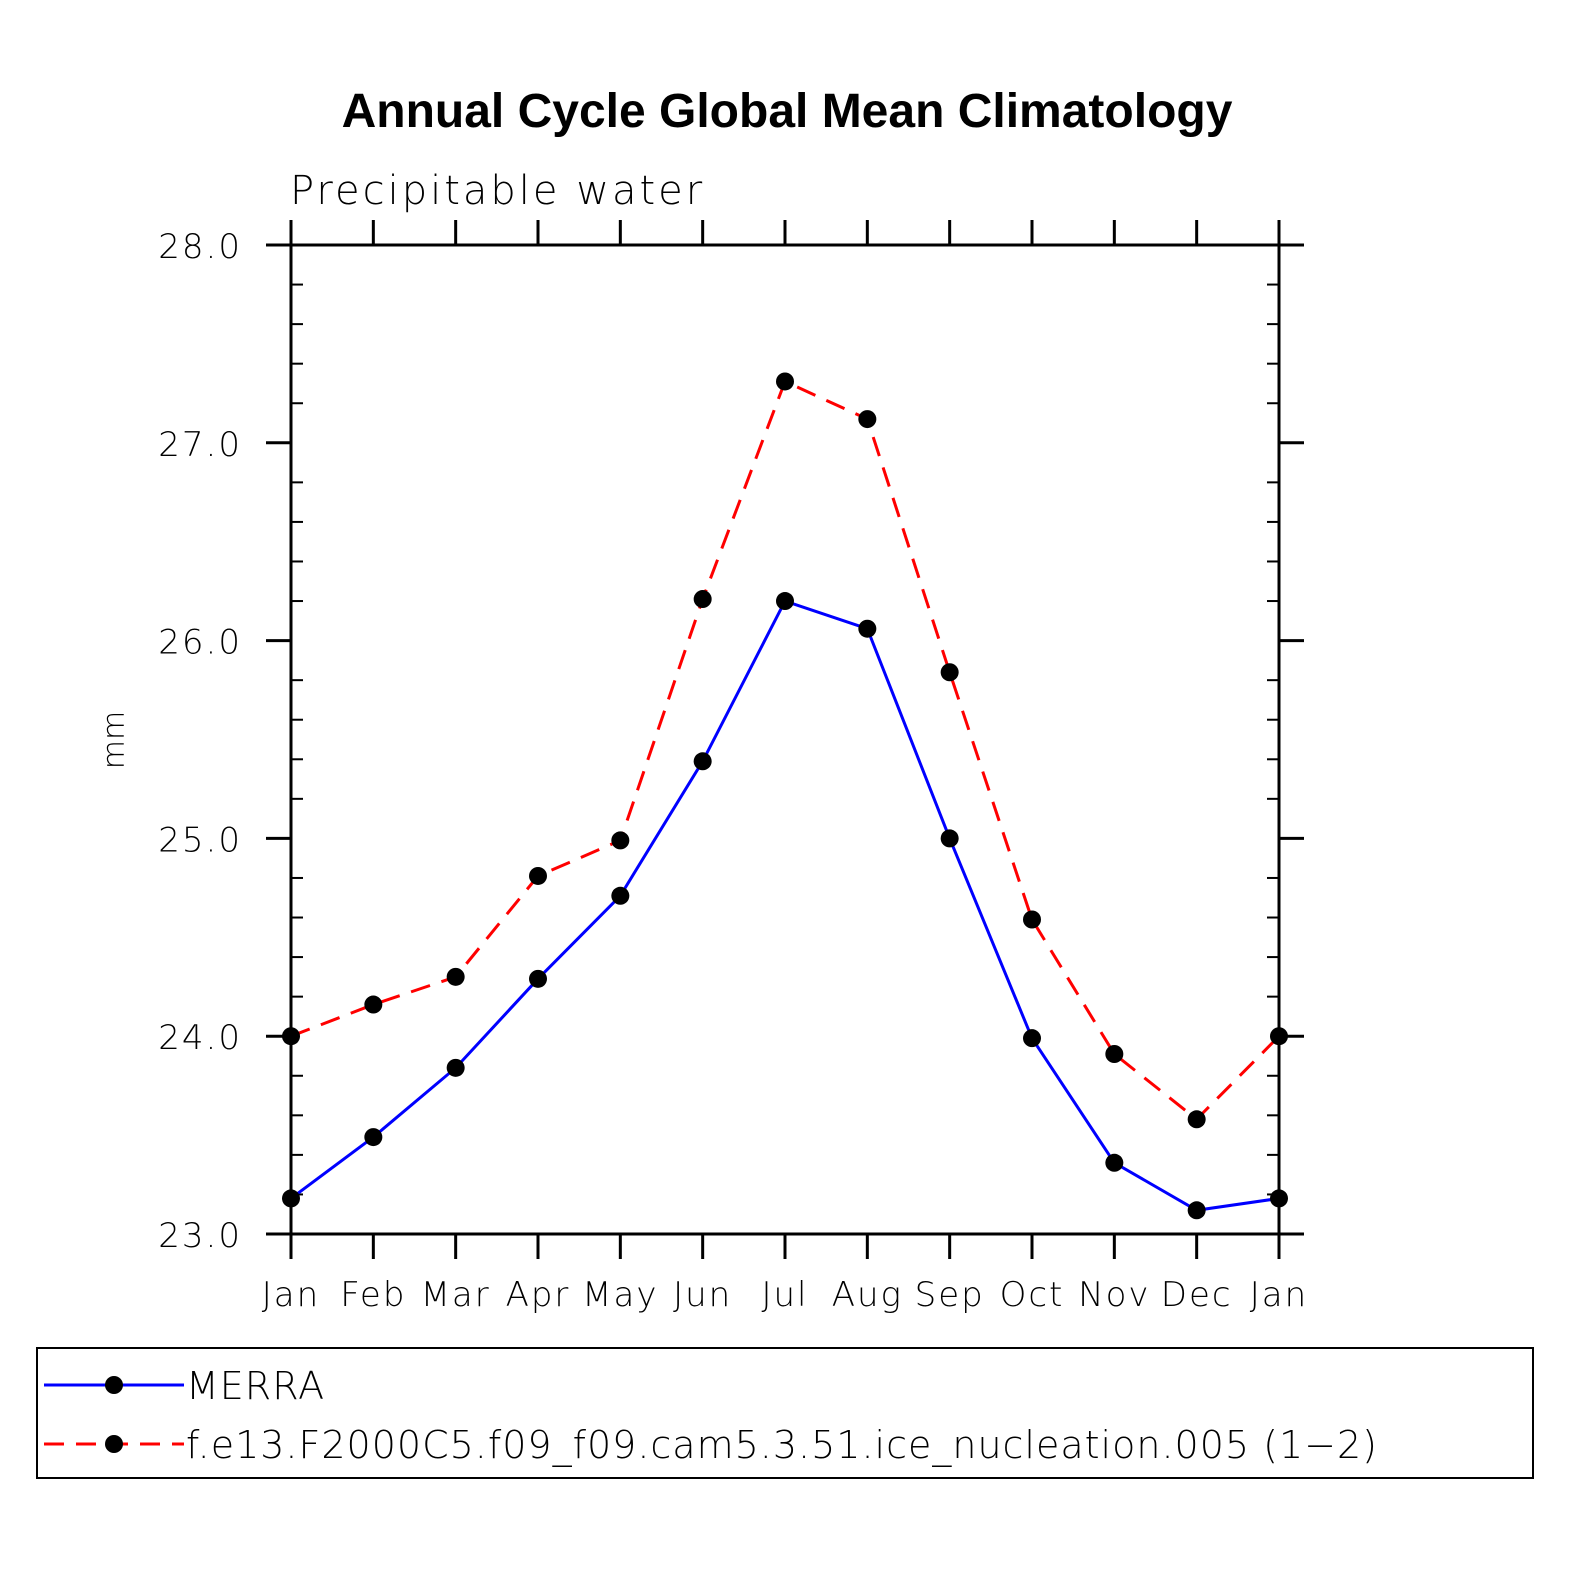  I want to click on chart-title: Annual Cycle Global Mean Climatology, so click(787, 111).